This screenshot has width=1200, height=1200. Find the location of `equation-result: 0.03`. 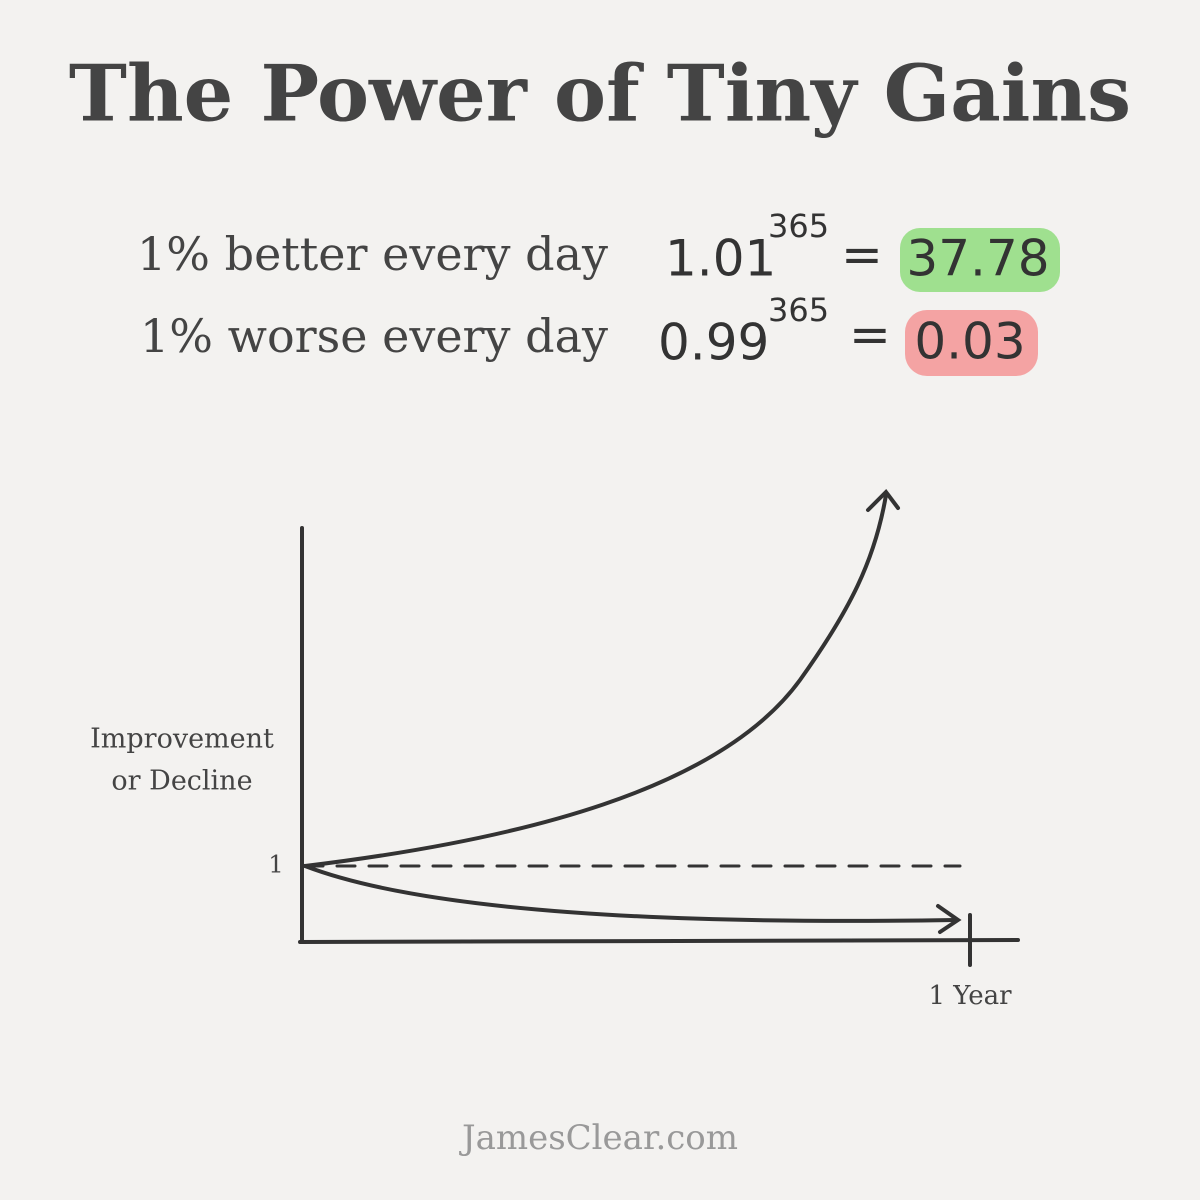

equation-result: 0.03 is located at coordinates (969, 342).